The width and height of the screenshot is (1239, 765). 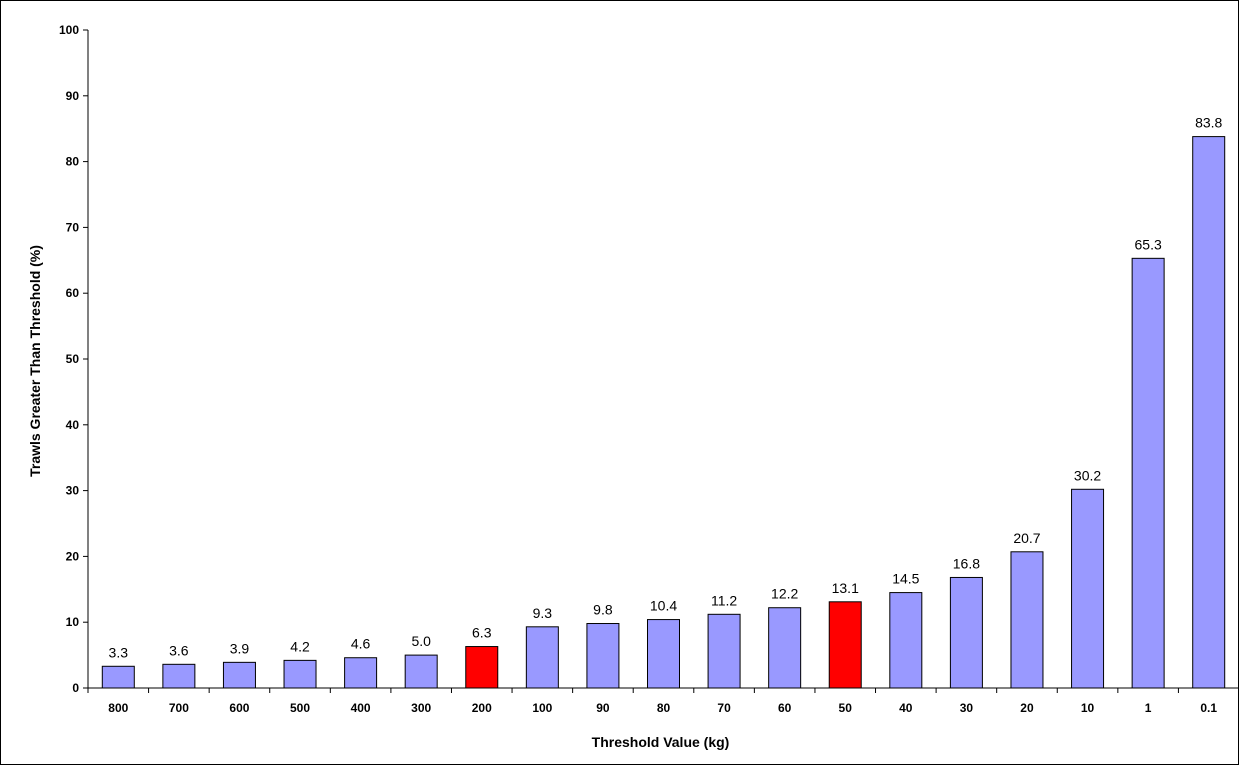 I want to click on x-tick-label: 90, so click(x=603, y=708).